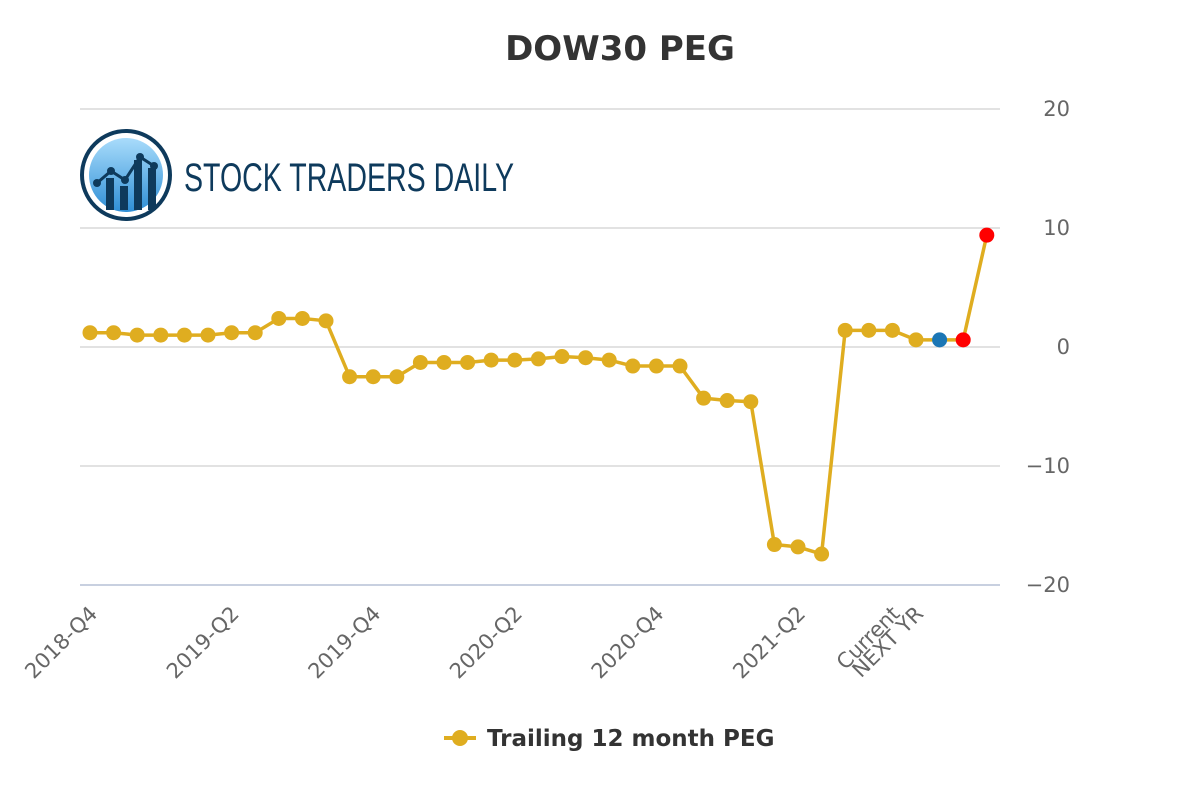 This screenshot has width=1200, height=800. Describe the element at coordinates (61, 643) in the screenshot. I see `x-tick-label: 2018-Q4` at that location.